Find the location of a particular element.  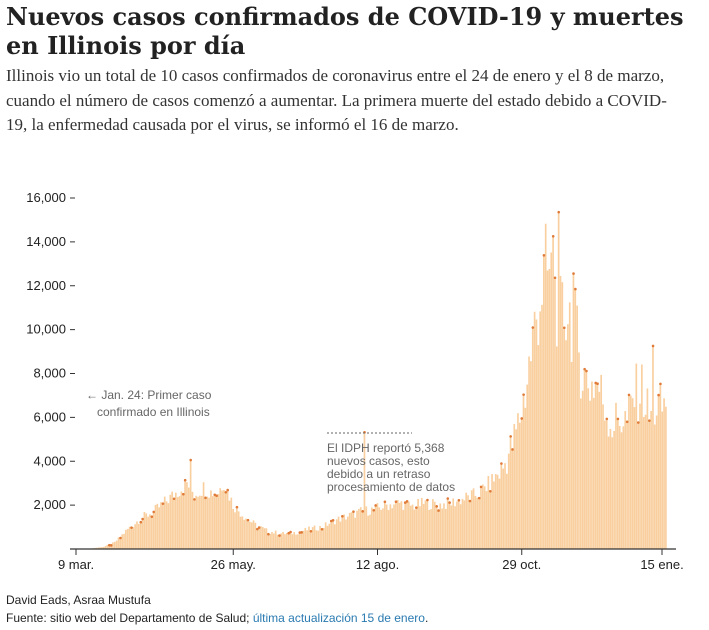

byline: David Eads, Asraa Mustufa is located at coordinates (78, 600).